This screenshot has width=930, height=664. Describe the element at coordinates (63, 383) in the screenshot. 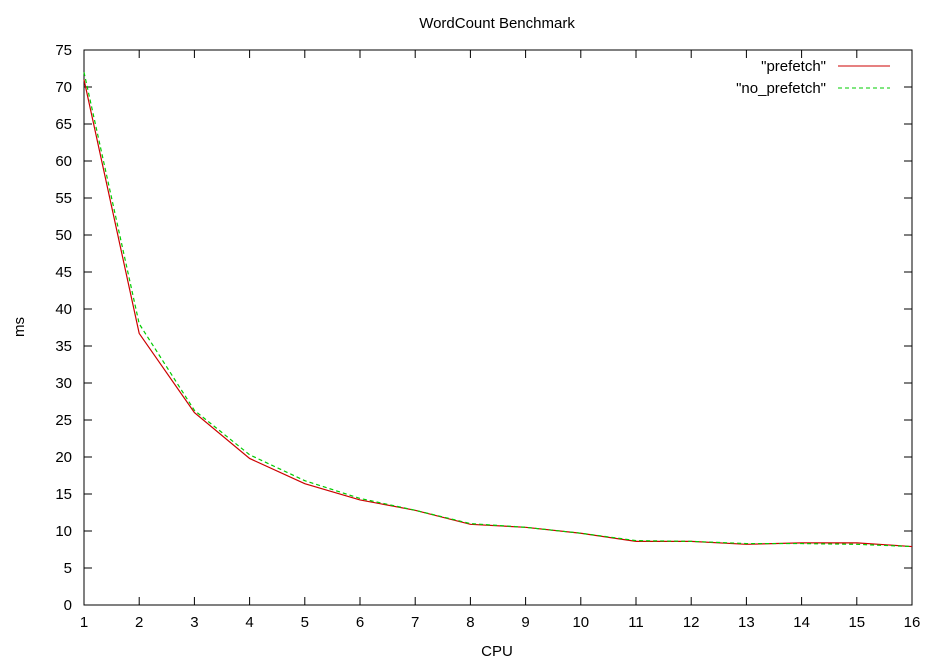

I see `y-tick-label: 30` at that location.